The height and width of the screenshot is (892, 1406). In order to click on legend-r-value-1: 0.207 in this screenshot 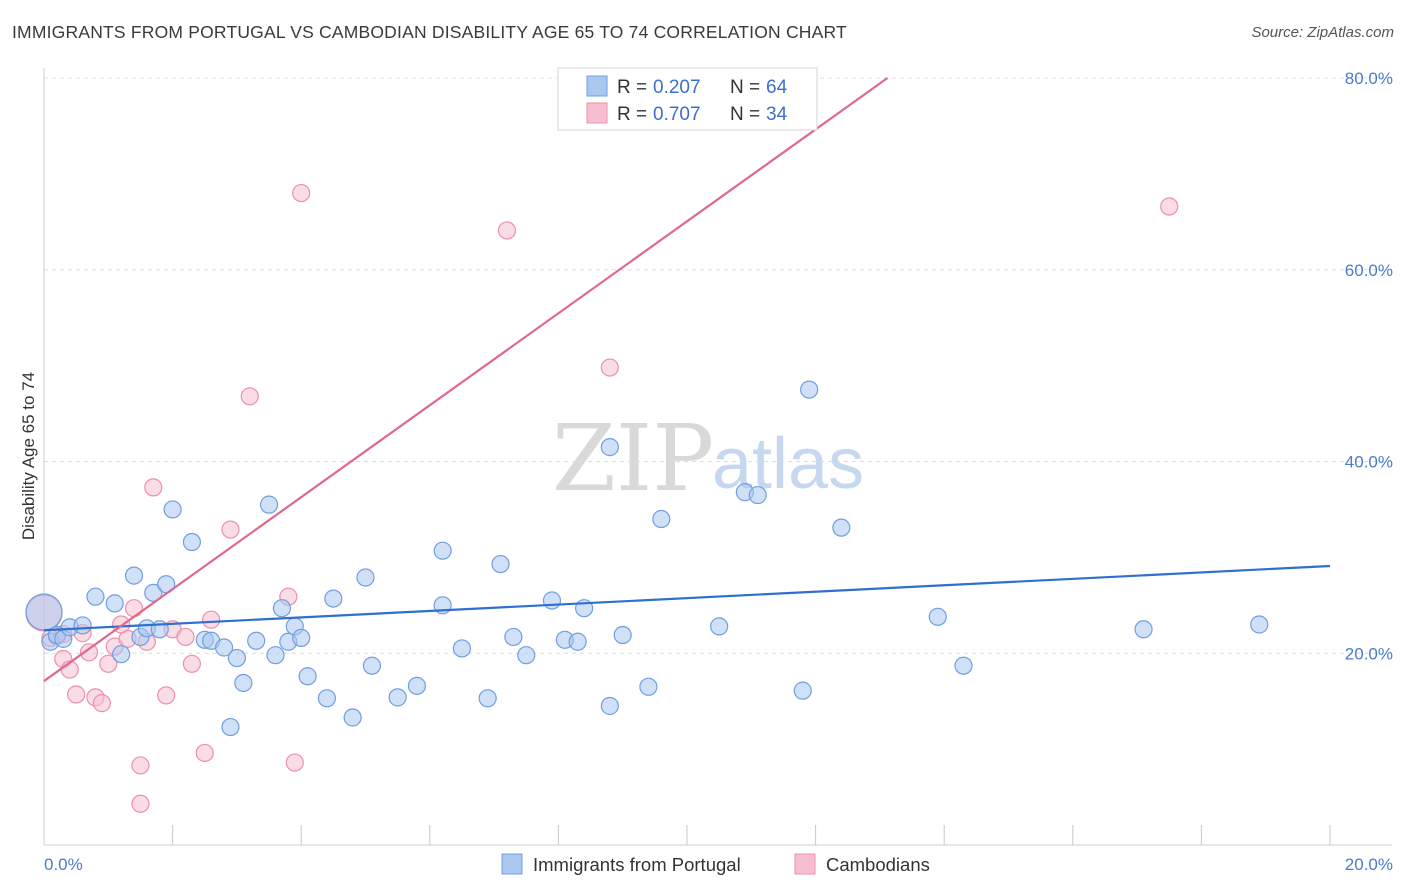, I will do `click(677, 87)`.